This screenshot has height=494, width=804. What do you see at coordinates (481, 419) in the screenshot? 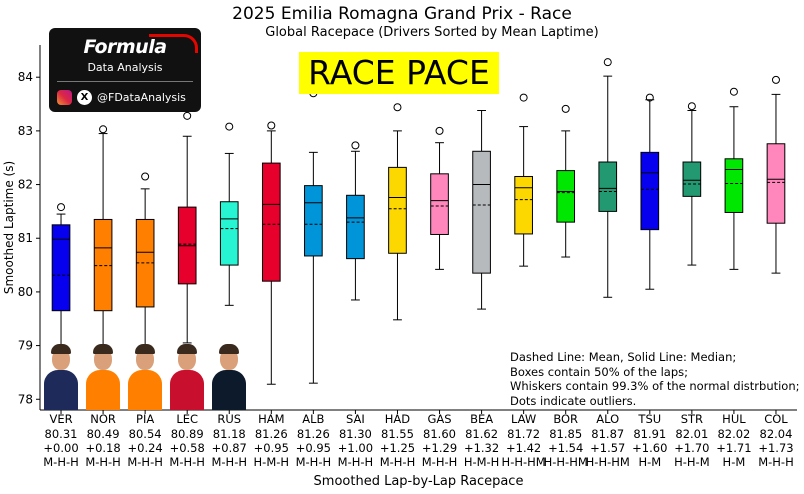
I see `x-label-code: BEA` at bounding box center [481, 419].